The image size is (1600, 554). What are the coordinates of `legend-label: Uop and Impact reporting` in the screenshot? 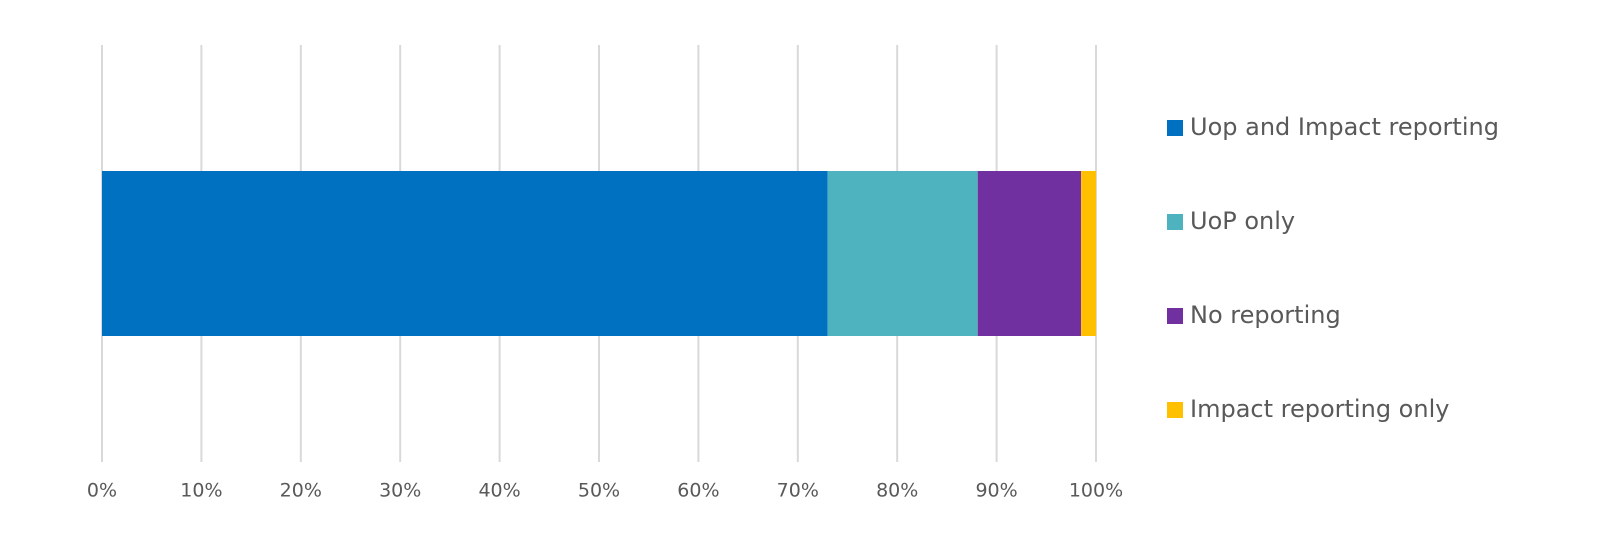 It's located at (1344, 127).